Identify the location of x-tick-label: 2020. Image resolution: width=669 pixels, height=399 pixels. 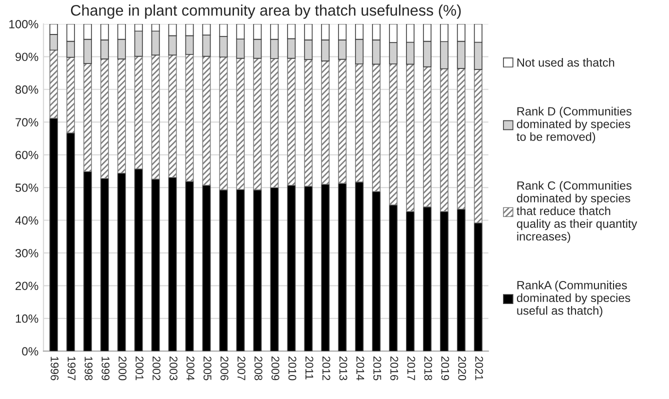
(462, 368).